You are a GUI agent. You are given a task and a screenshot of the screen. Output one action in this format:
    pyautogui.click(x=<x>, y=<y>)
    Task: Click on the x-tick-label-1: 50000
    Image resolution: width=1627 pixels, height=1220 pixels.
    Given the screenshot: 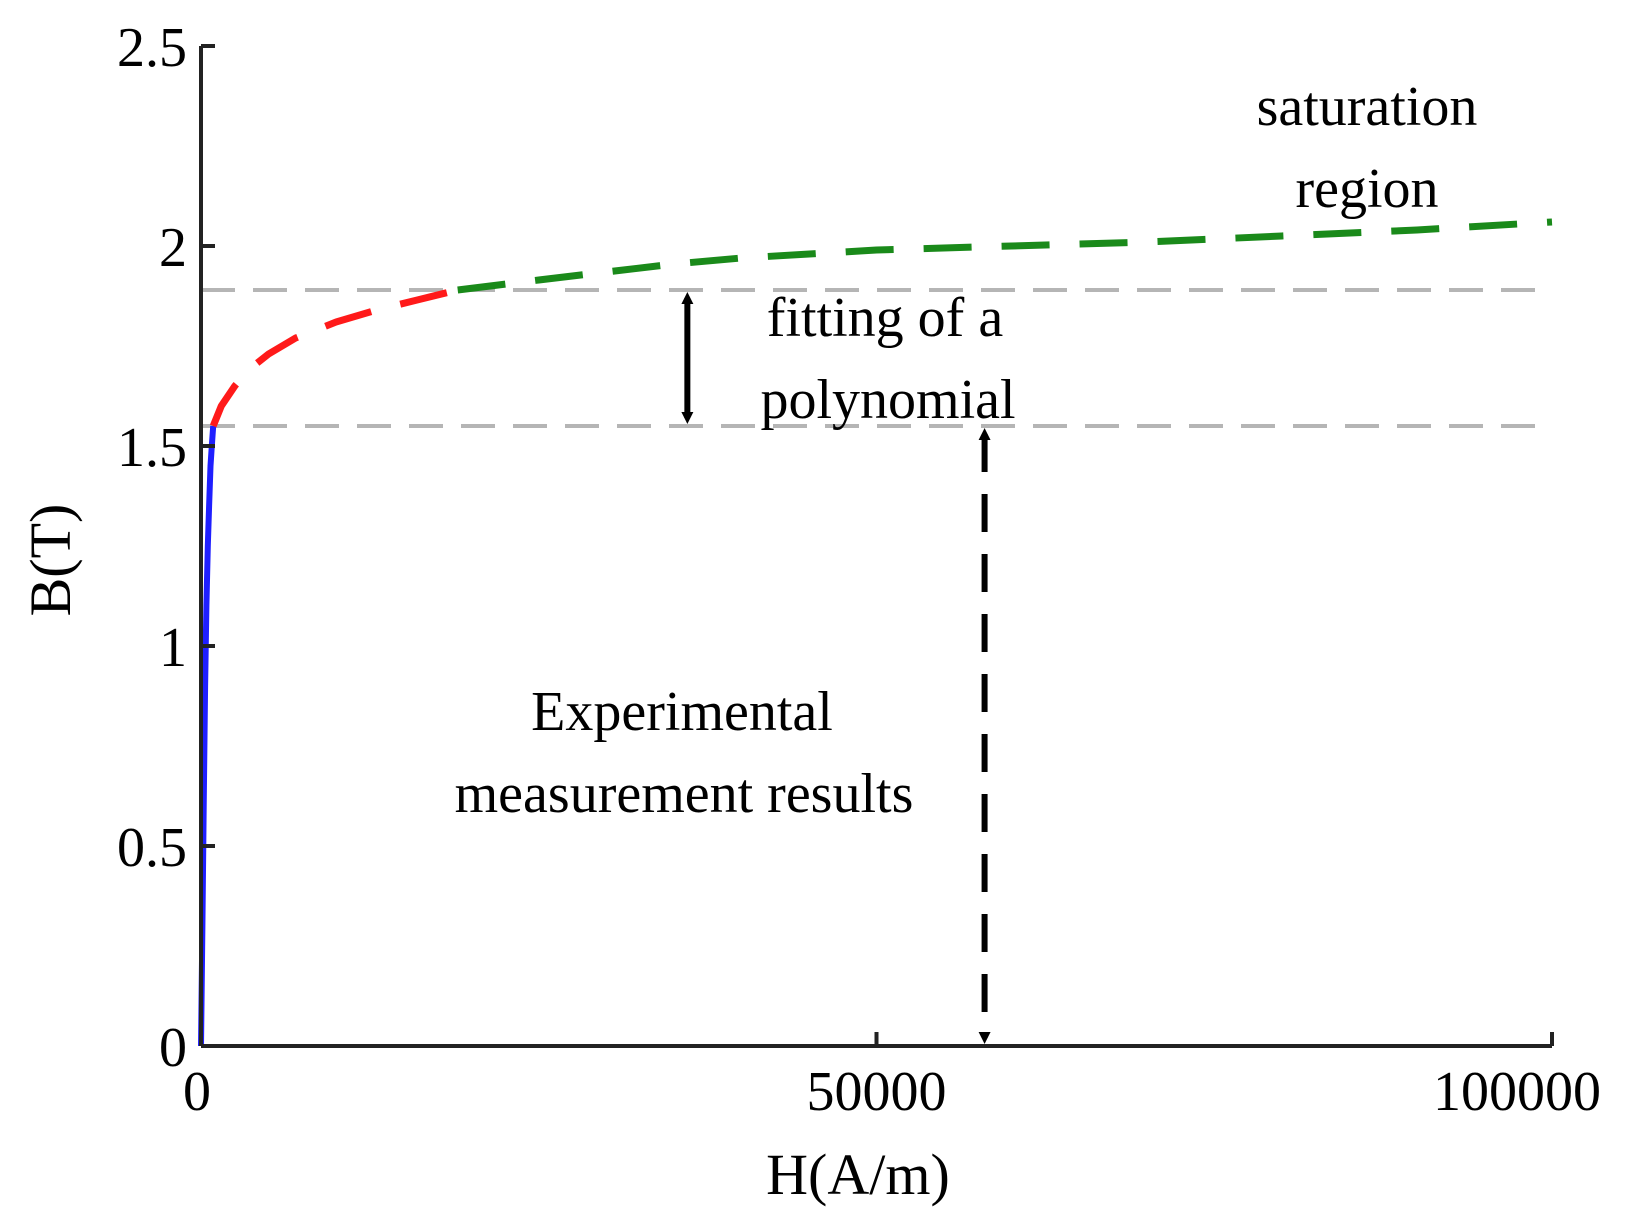 What is the action you would take?
    pyautogui.click(x=877, y=1092)
    